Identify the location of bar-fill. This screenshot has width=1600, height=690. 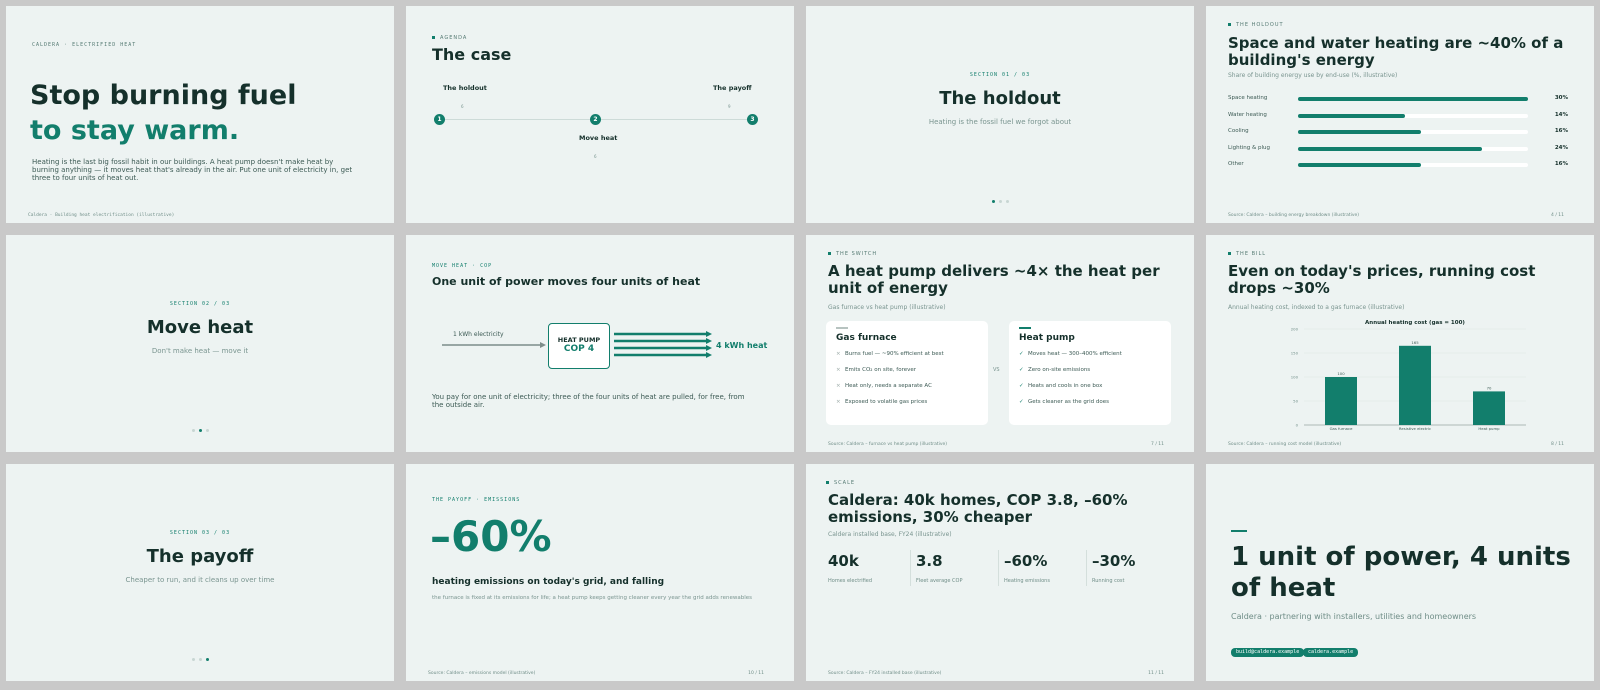
(1390, 148).